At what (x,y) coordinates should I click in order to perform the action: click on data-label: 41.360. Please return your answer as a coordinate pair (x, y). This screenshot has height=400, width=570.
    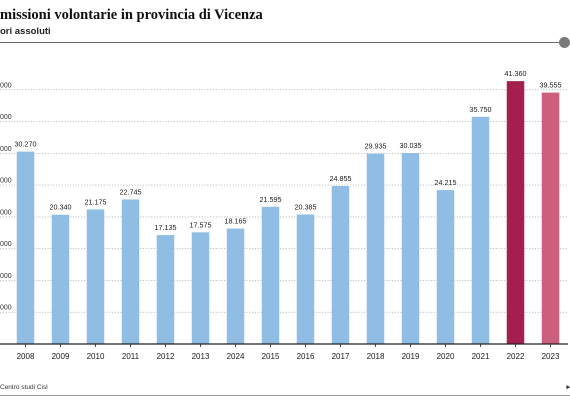
    Looking at the image, I should click on (516, 73).